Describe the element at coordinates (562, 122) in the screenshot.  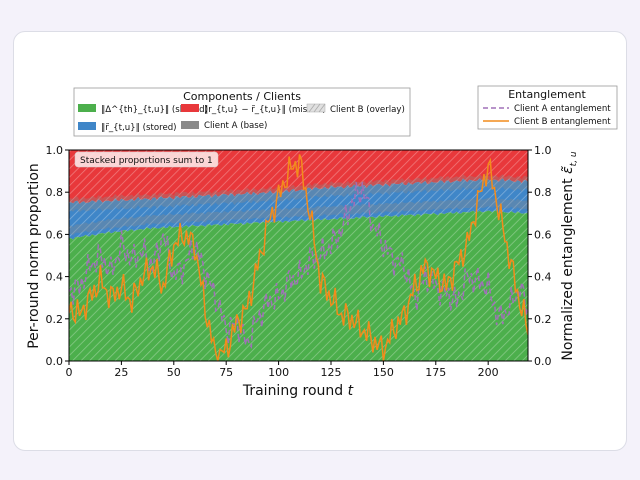
I see `legend-label-client-b-ent: Client B entanglement` at that location.